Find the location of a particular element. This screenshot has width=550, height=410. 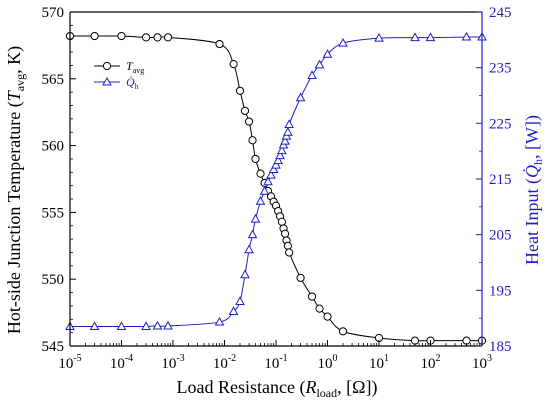

legend: Tavg Q̇h is located at coordinates (119, 75).